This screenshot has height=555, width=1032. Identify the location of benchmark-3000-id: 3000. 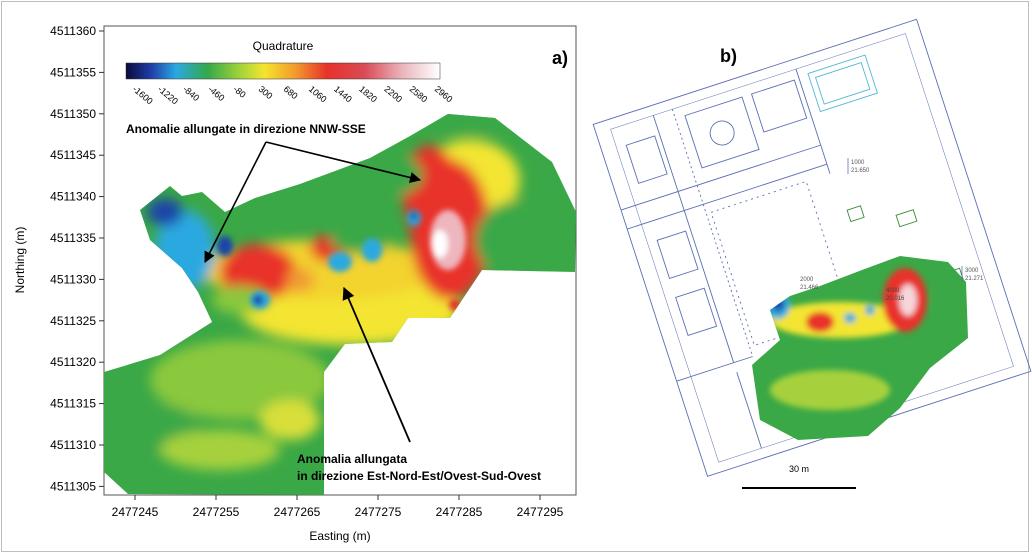
(972, 271).